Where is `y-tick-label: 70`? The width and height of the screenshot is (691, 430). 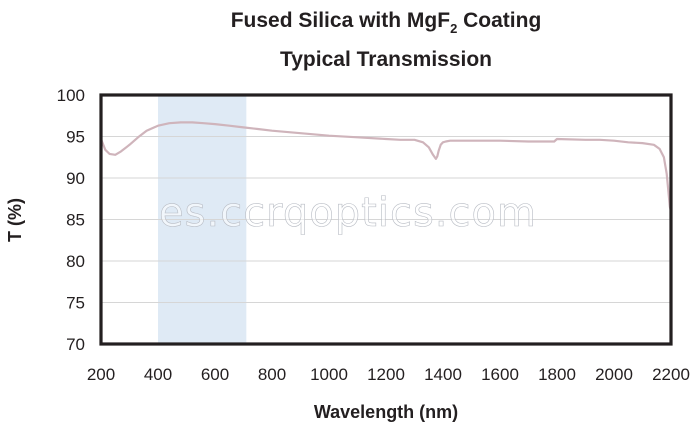
y-tick-label: 70 is located at coordinates (75, 344).